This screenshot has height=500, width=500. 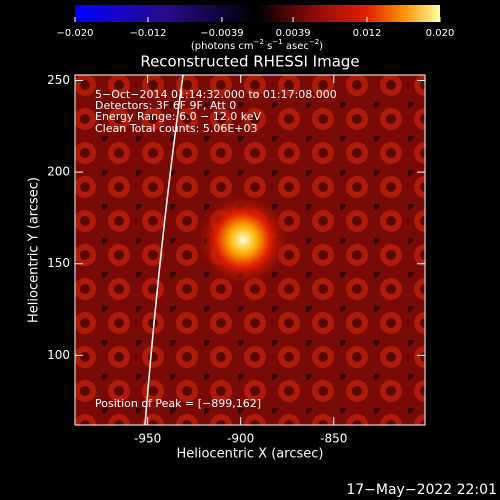 I want to click on colorbar-tick-label: −0.020, so click(x=74, y=33).